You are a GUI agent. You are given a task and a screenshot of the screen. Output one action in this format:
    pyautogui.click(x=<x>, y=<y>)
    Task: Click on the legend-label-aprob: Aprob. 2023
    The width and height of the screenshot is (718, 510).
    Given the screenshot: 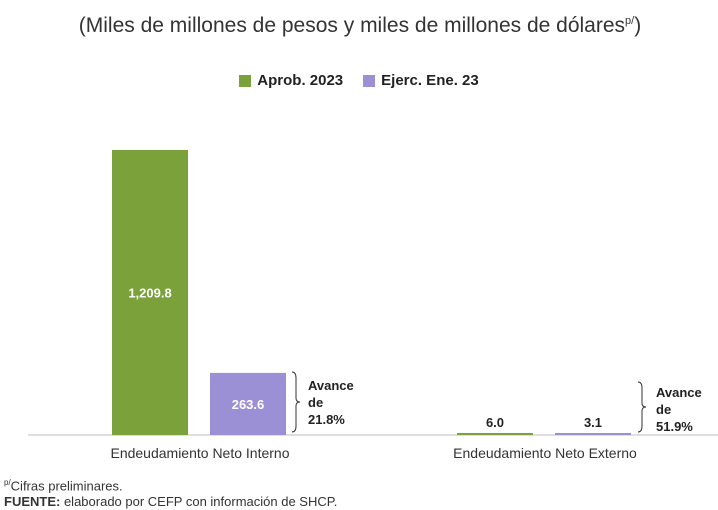 What is the action you would take?
    pyautogui.click(x=300, y=80)
    